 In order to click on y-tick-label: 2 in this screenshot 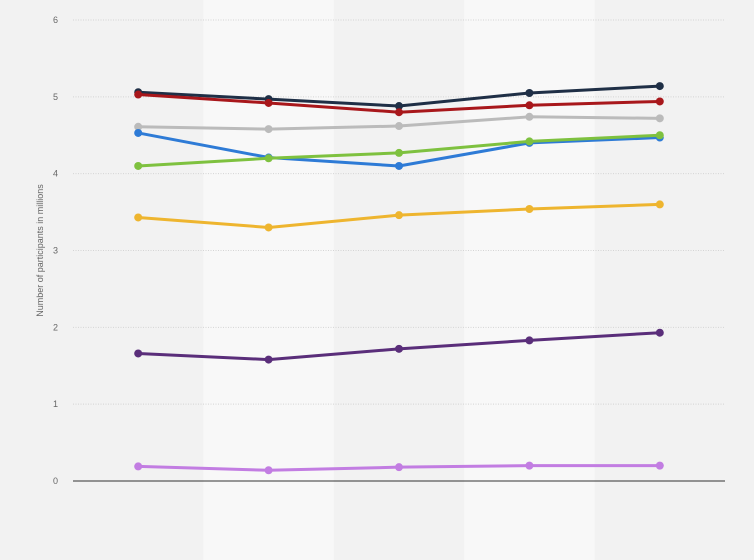, I will do `click(55, 327)`.